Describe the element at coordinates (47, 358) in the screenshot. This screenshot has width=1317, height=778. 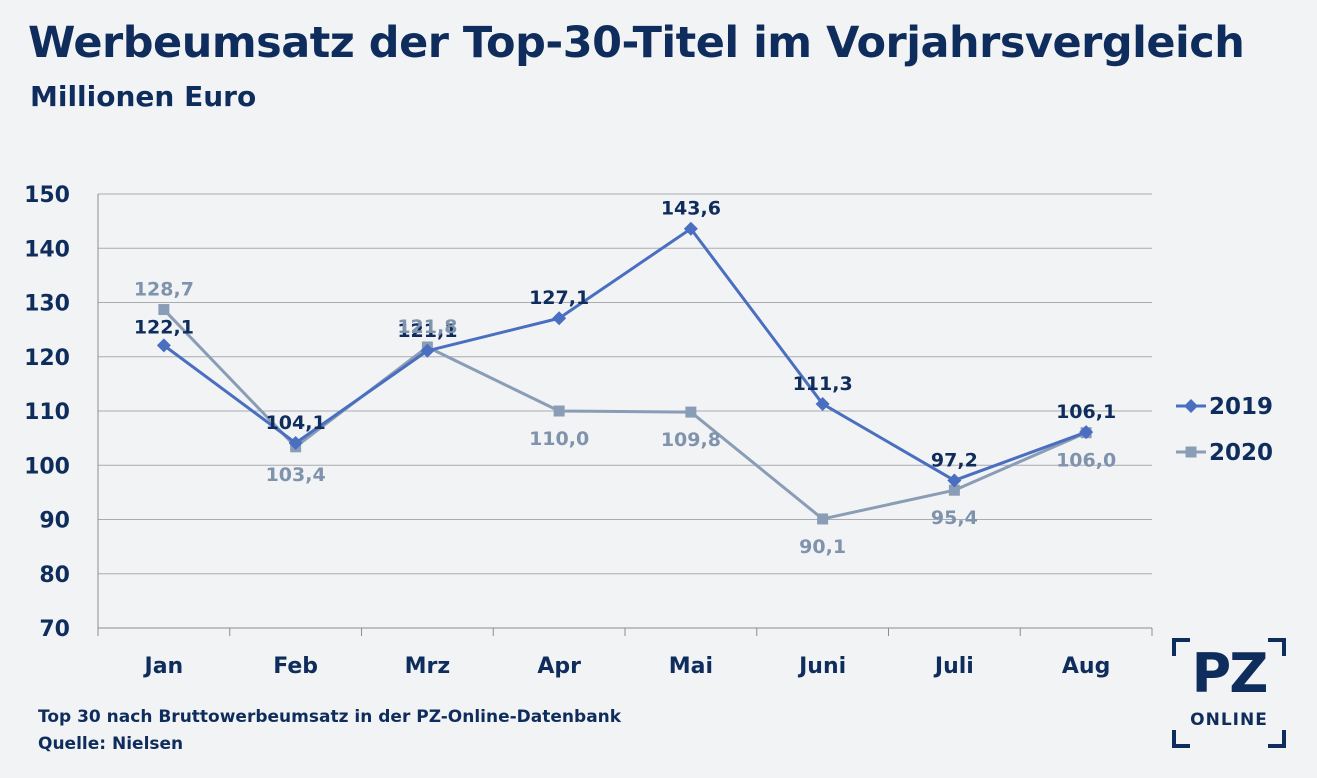
I see `y-tick-label: 120` at that location.